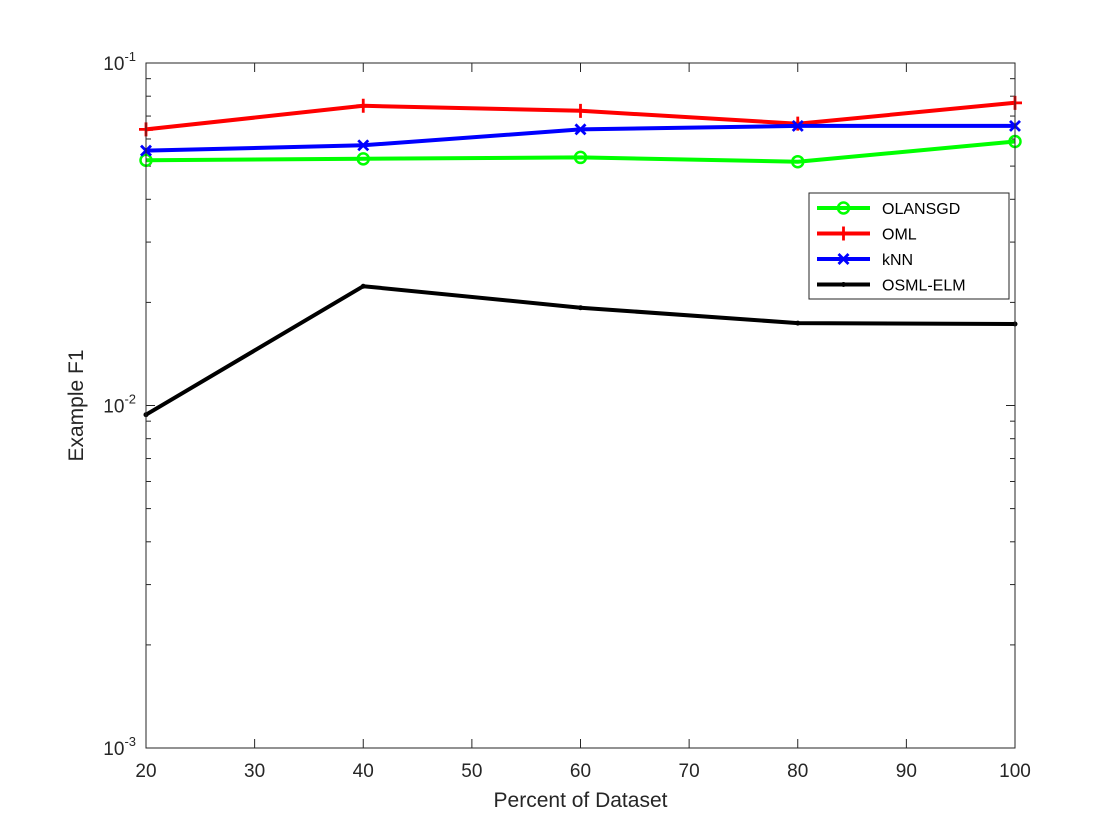  What do you see at coordinates (899, 235) in the screenshot?
I see `legend-label: OML` at bounding box center [899, 235].